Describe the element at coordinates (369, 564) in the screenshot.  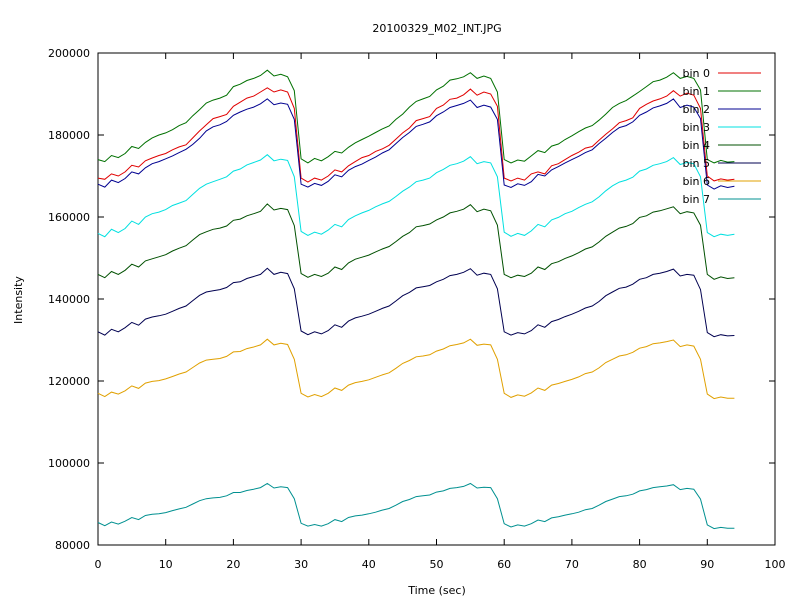
I see `x-tick-label: 40` at that location.